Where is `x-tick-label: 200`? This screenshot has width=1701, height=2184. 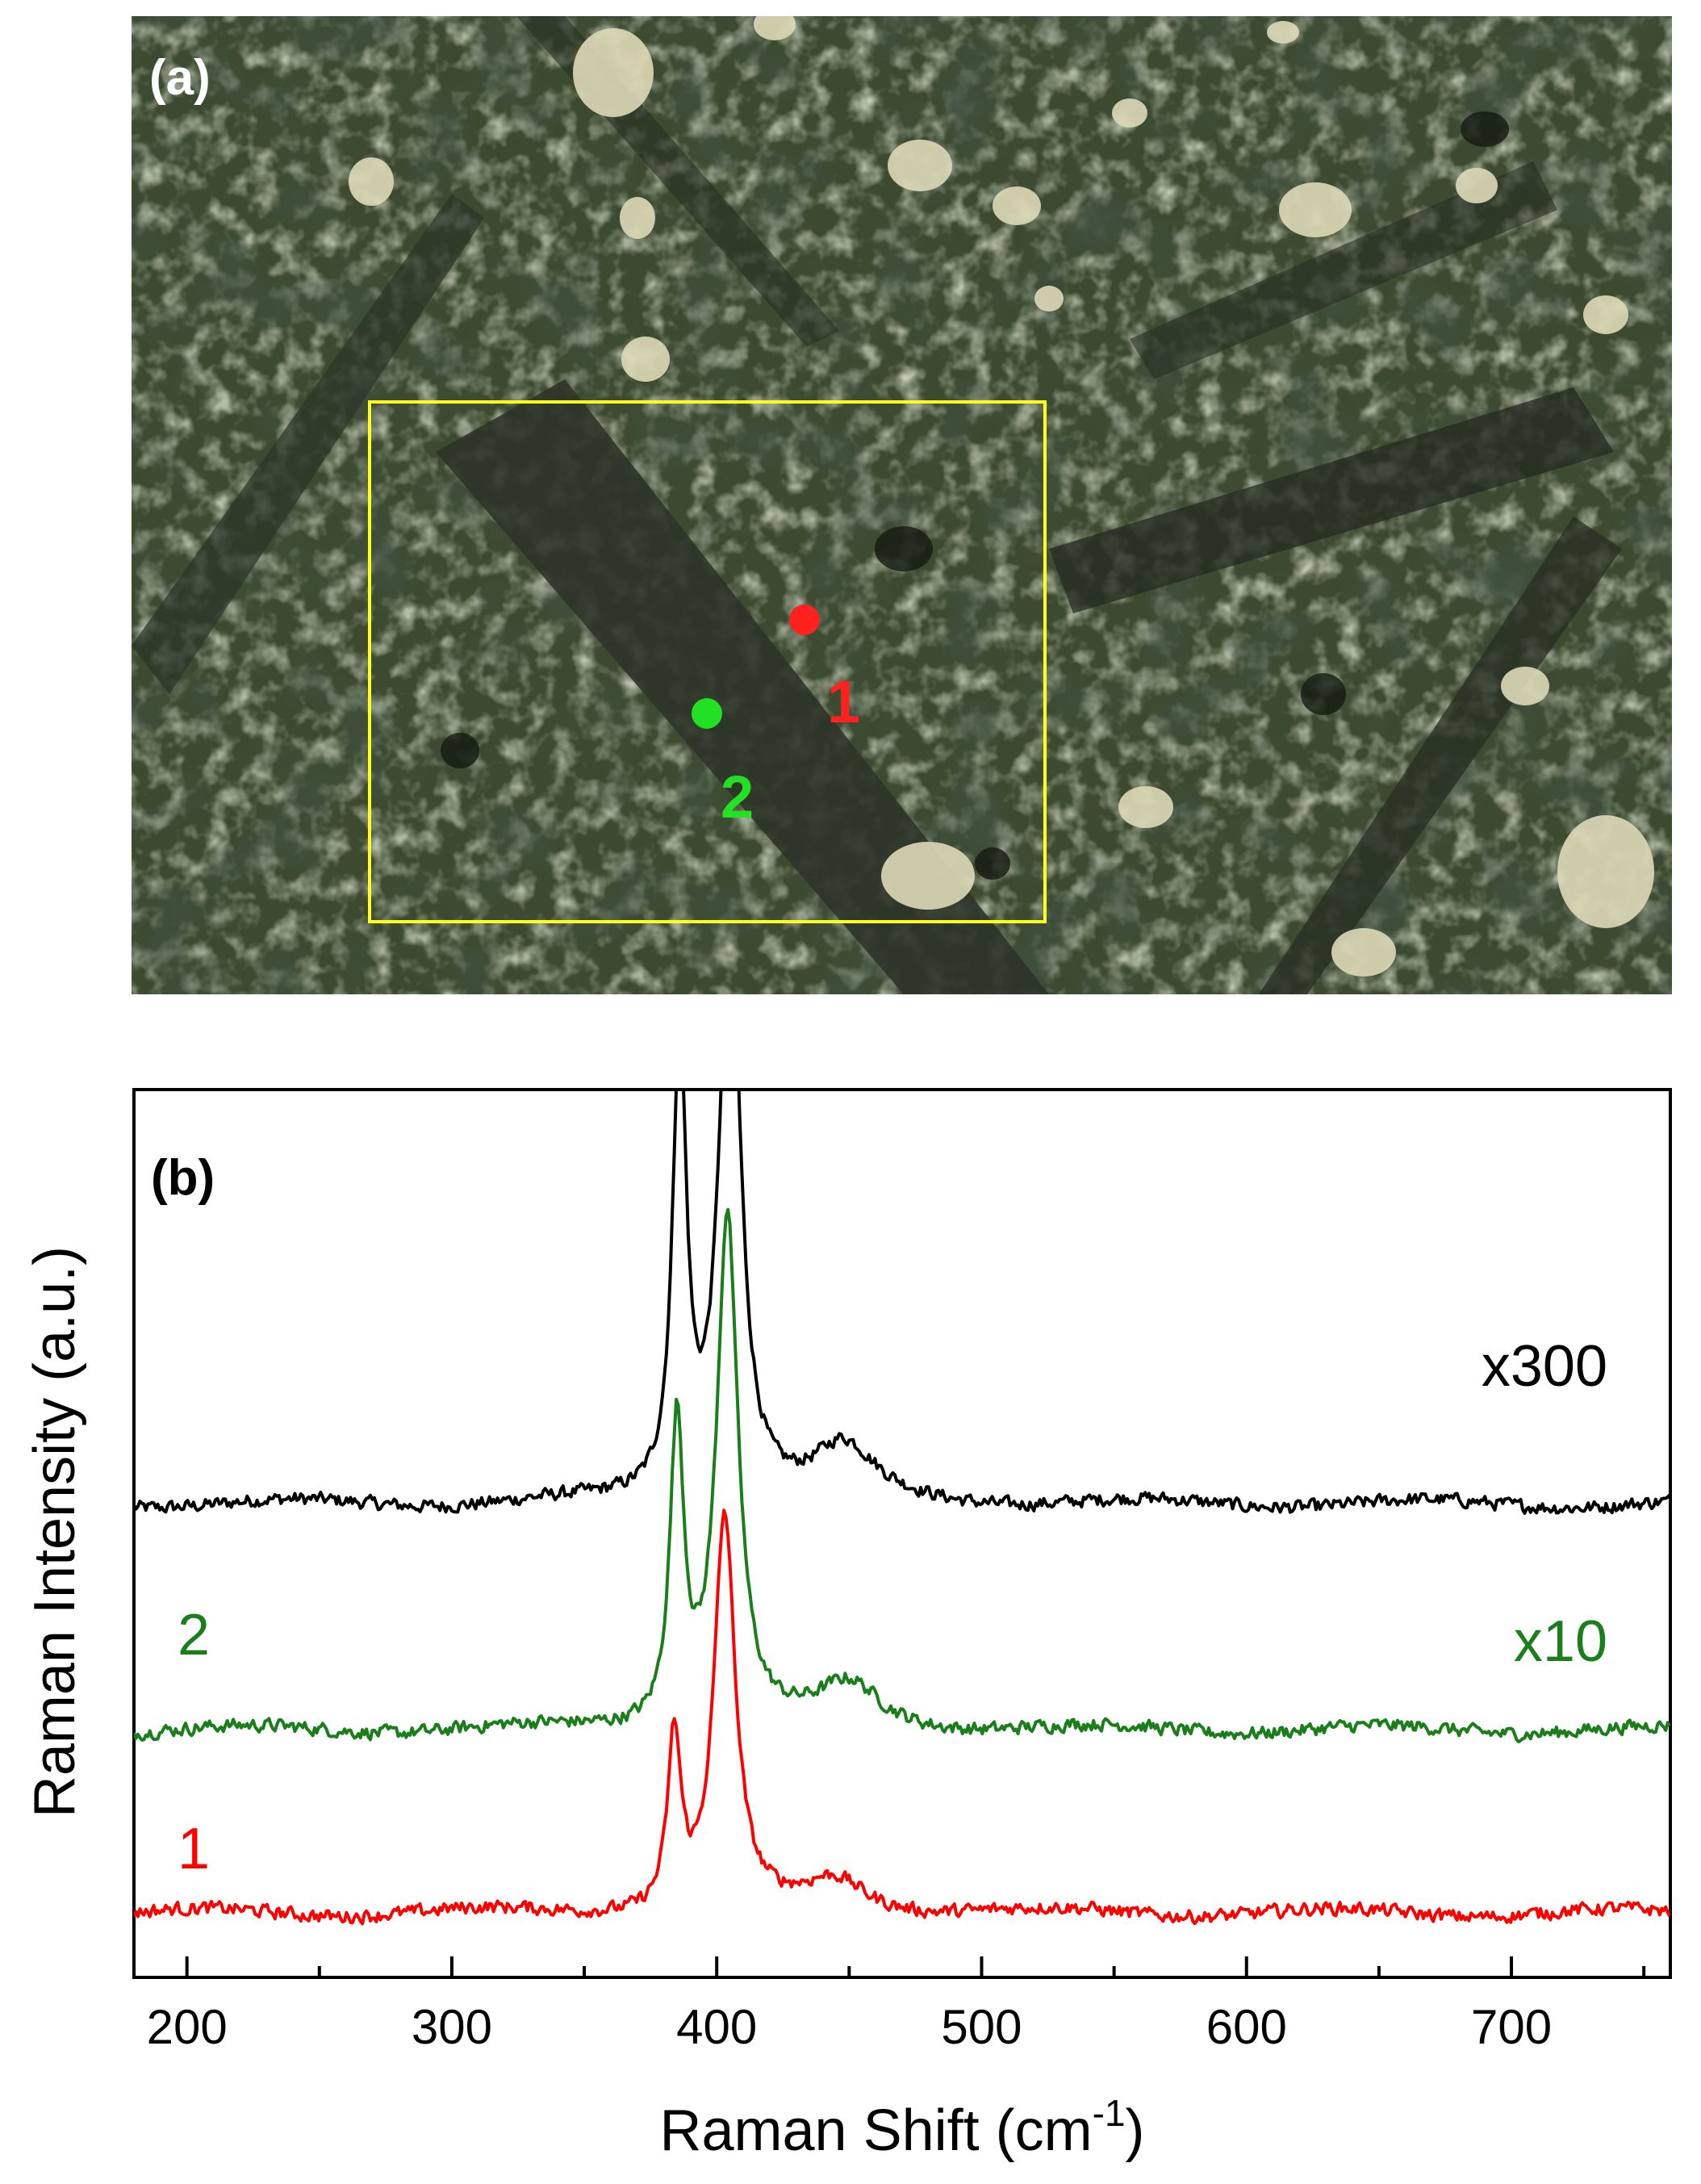
x-tick-label: 200 is located at coordinates (187, 2027).